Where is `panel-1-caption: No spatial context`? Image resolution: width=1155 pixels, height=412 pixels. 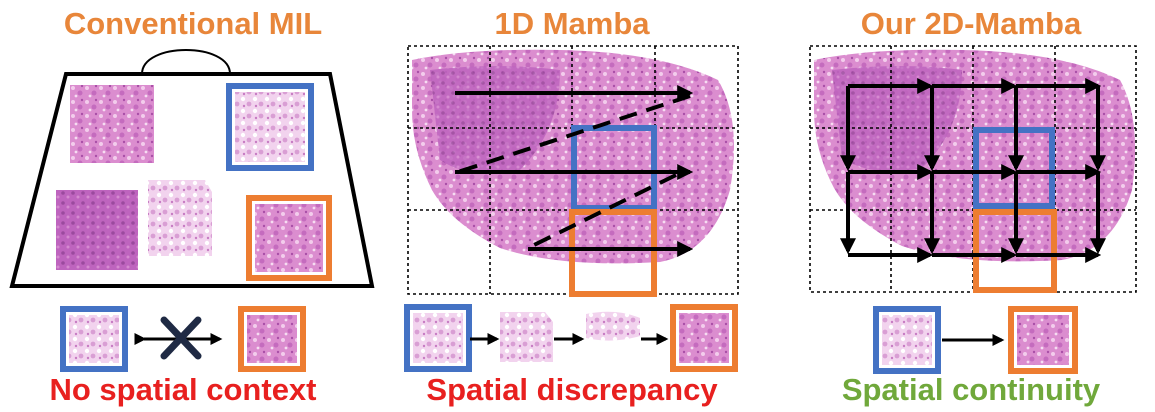 panel-1-caption: No spatial context is located at coordinates (183, 389).